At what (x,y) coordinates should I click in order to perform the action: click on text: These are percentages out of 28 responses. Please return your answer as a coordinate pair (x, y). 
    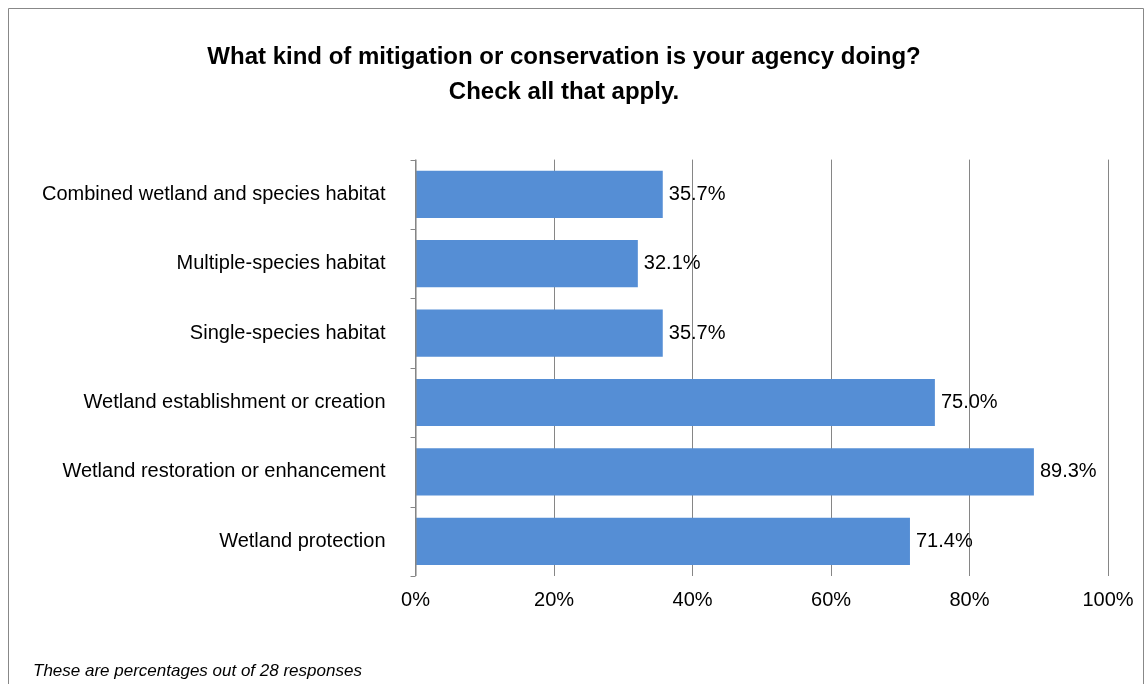
    Looking at the image, I should click on (198, 670).